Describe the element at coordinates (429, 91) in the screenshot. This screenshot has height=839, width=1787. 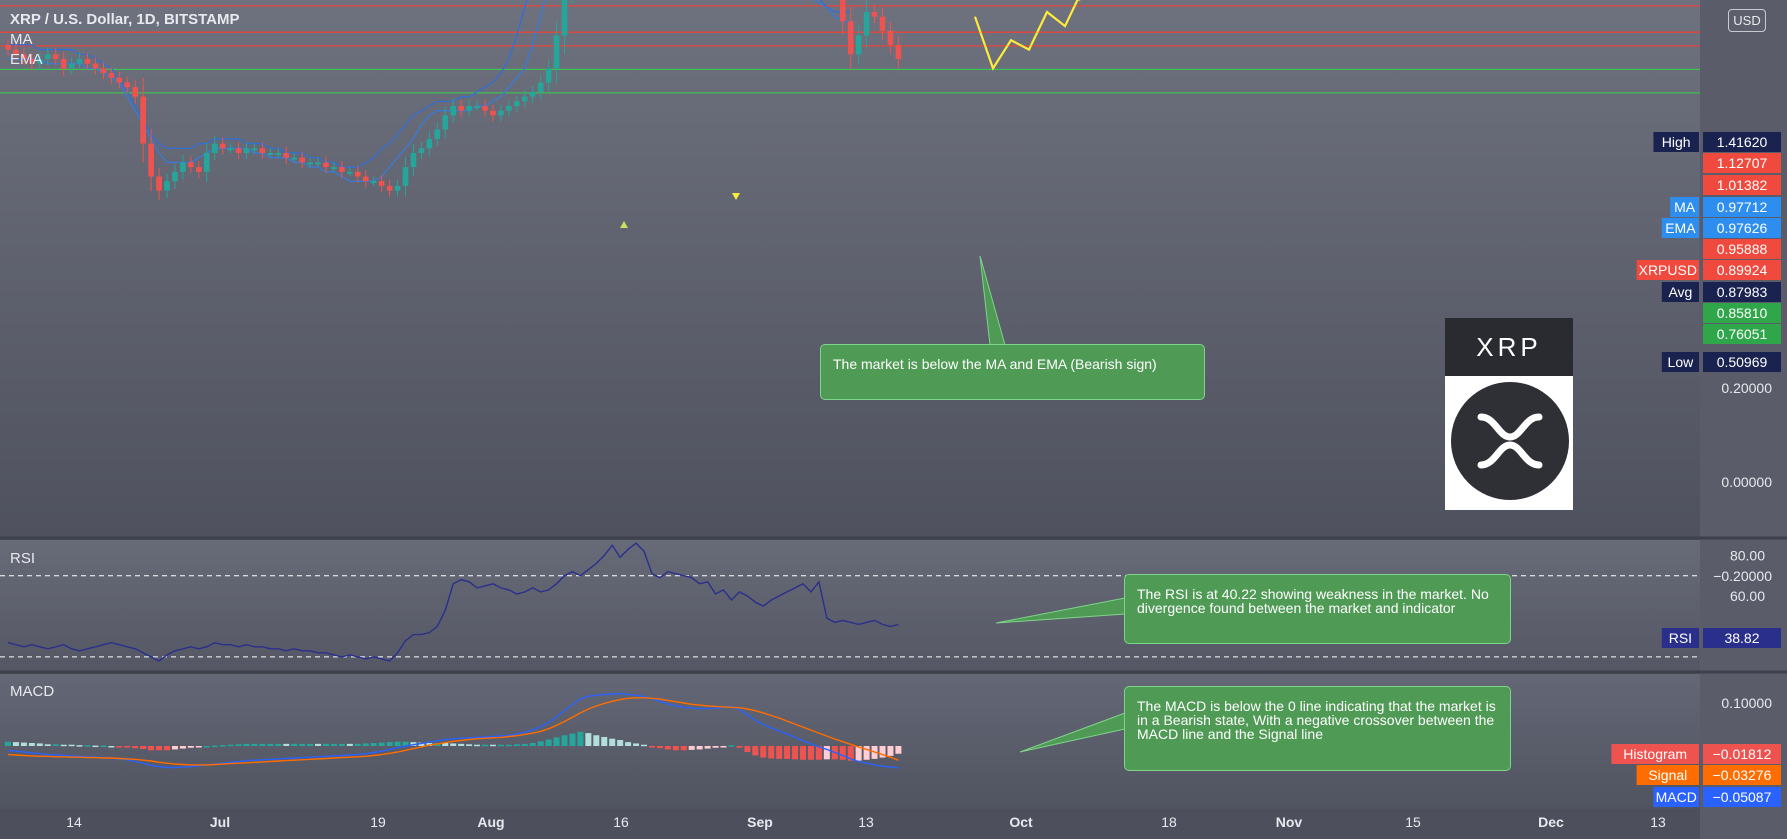
I see `ma-line` at that location.